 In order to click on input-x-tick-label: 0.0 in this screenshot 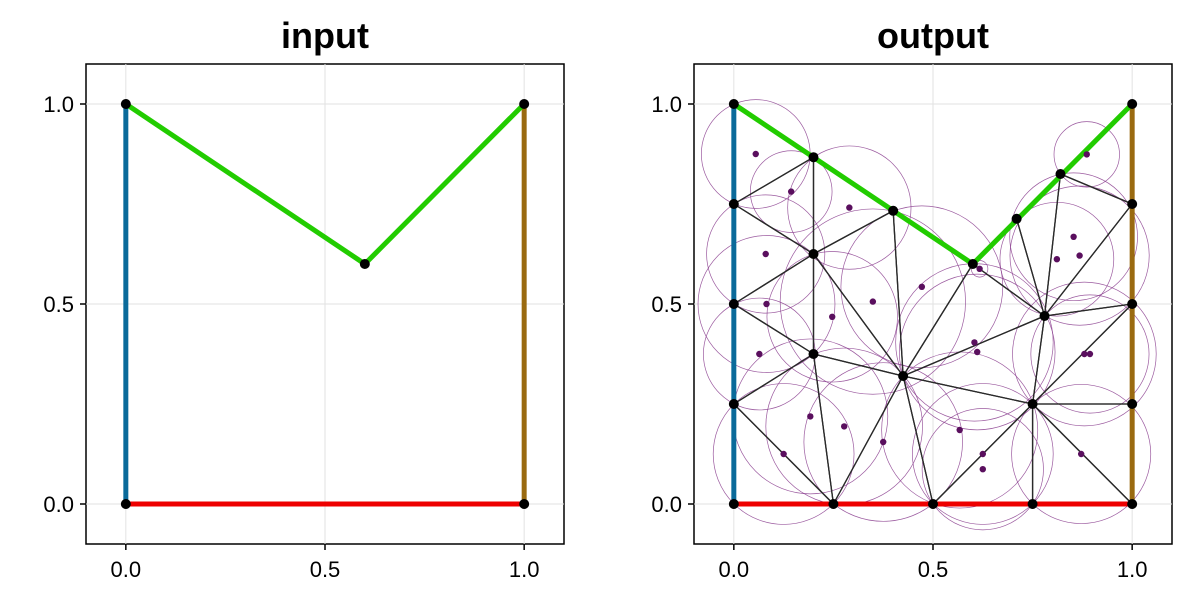, I will do `click(126, 569)`.